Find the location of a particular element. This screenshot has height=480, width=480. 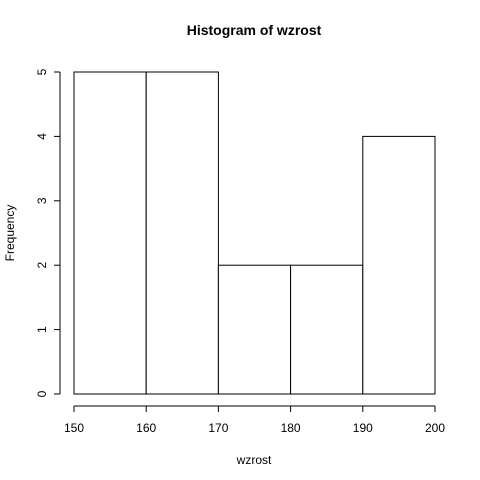

y-tick-label-3: 3 is located at coordinates (42, 200).